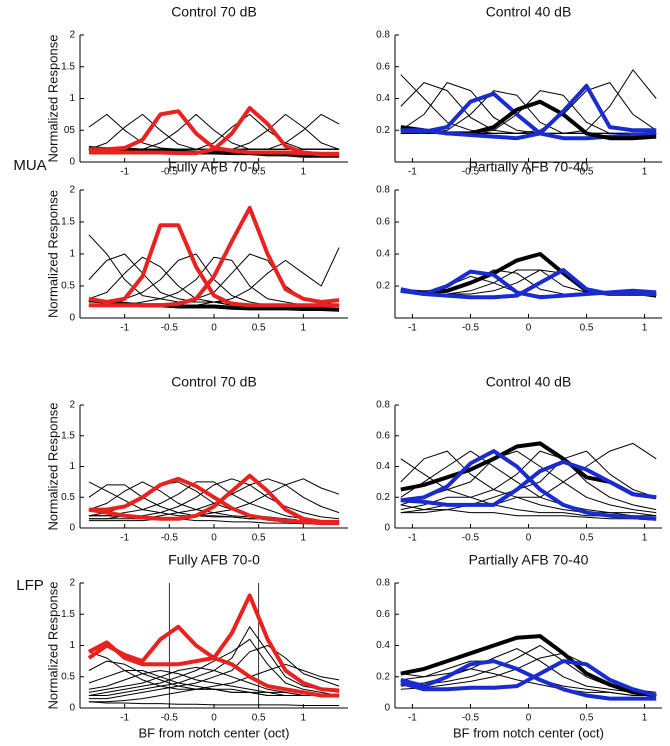 This screenshot has height=746, width=670. I want to click on row-label: LFP, so click(30, 585).